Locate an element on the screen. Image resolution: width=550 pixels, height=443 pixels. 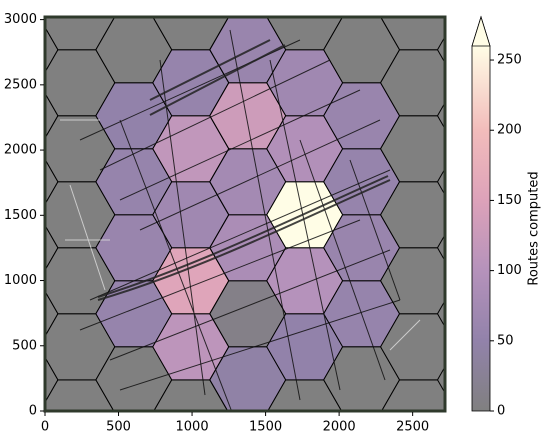
colorbar-tick-label: 150 is located at coordinates (509, 200).